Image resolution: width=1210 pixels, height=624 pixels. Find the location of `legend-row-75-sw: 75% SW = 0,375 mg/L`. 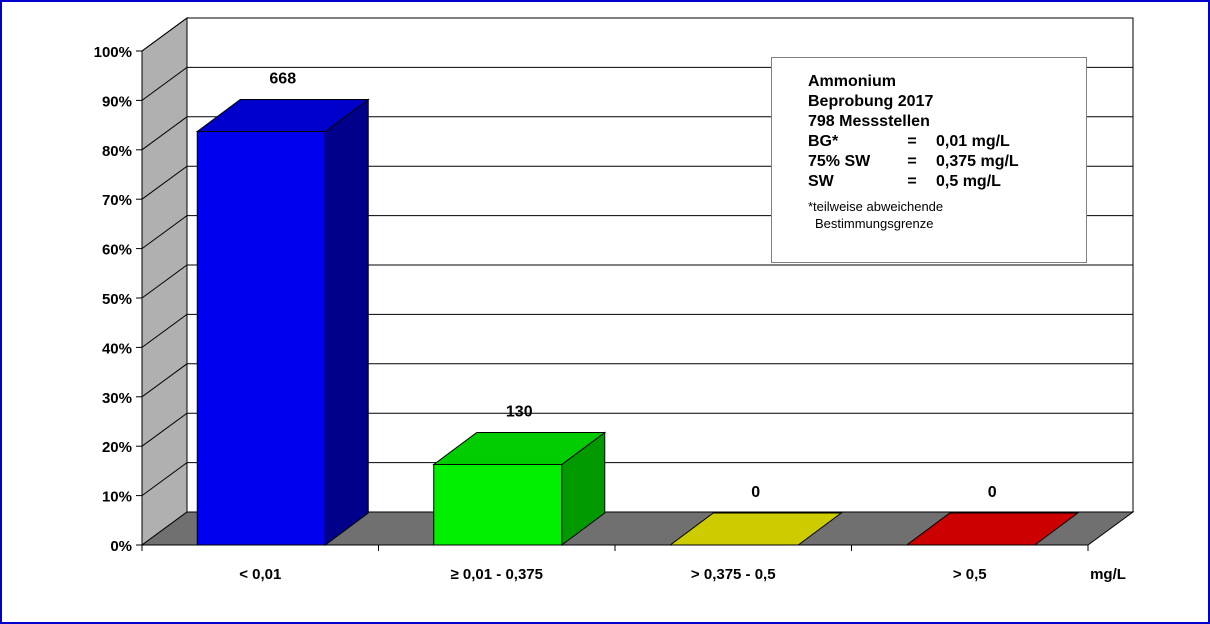

legend-row-75-sw: 75% SW = 0,375 mg/L is located at coordinates (947, 162).